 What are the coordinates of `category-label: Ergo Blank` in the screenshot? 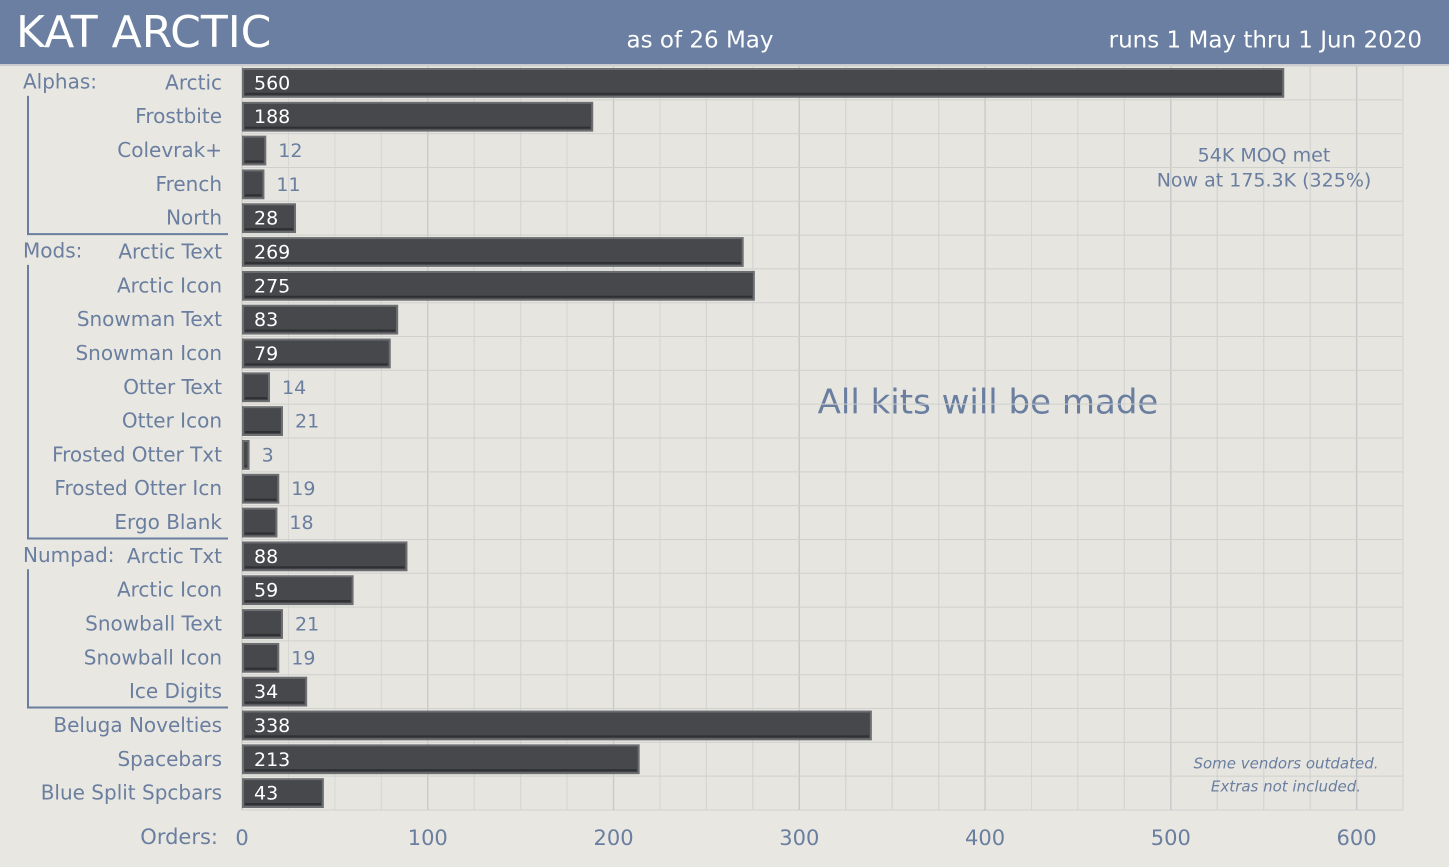 It's located at (168, 522).